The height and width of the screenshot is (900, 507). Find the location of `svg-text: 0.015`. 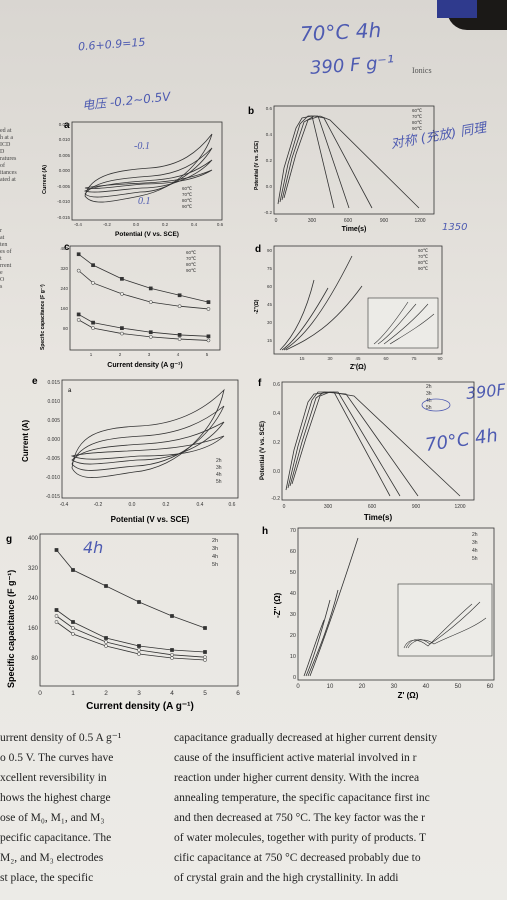

svg-text: 0.015 is located at coordinates (65, 124).